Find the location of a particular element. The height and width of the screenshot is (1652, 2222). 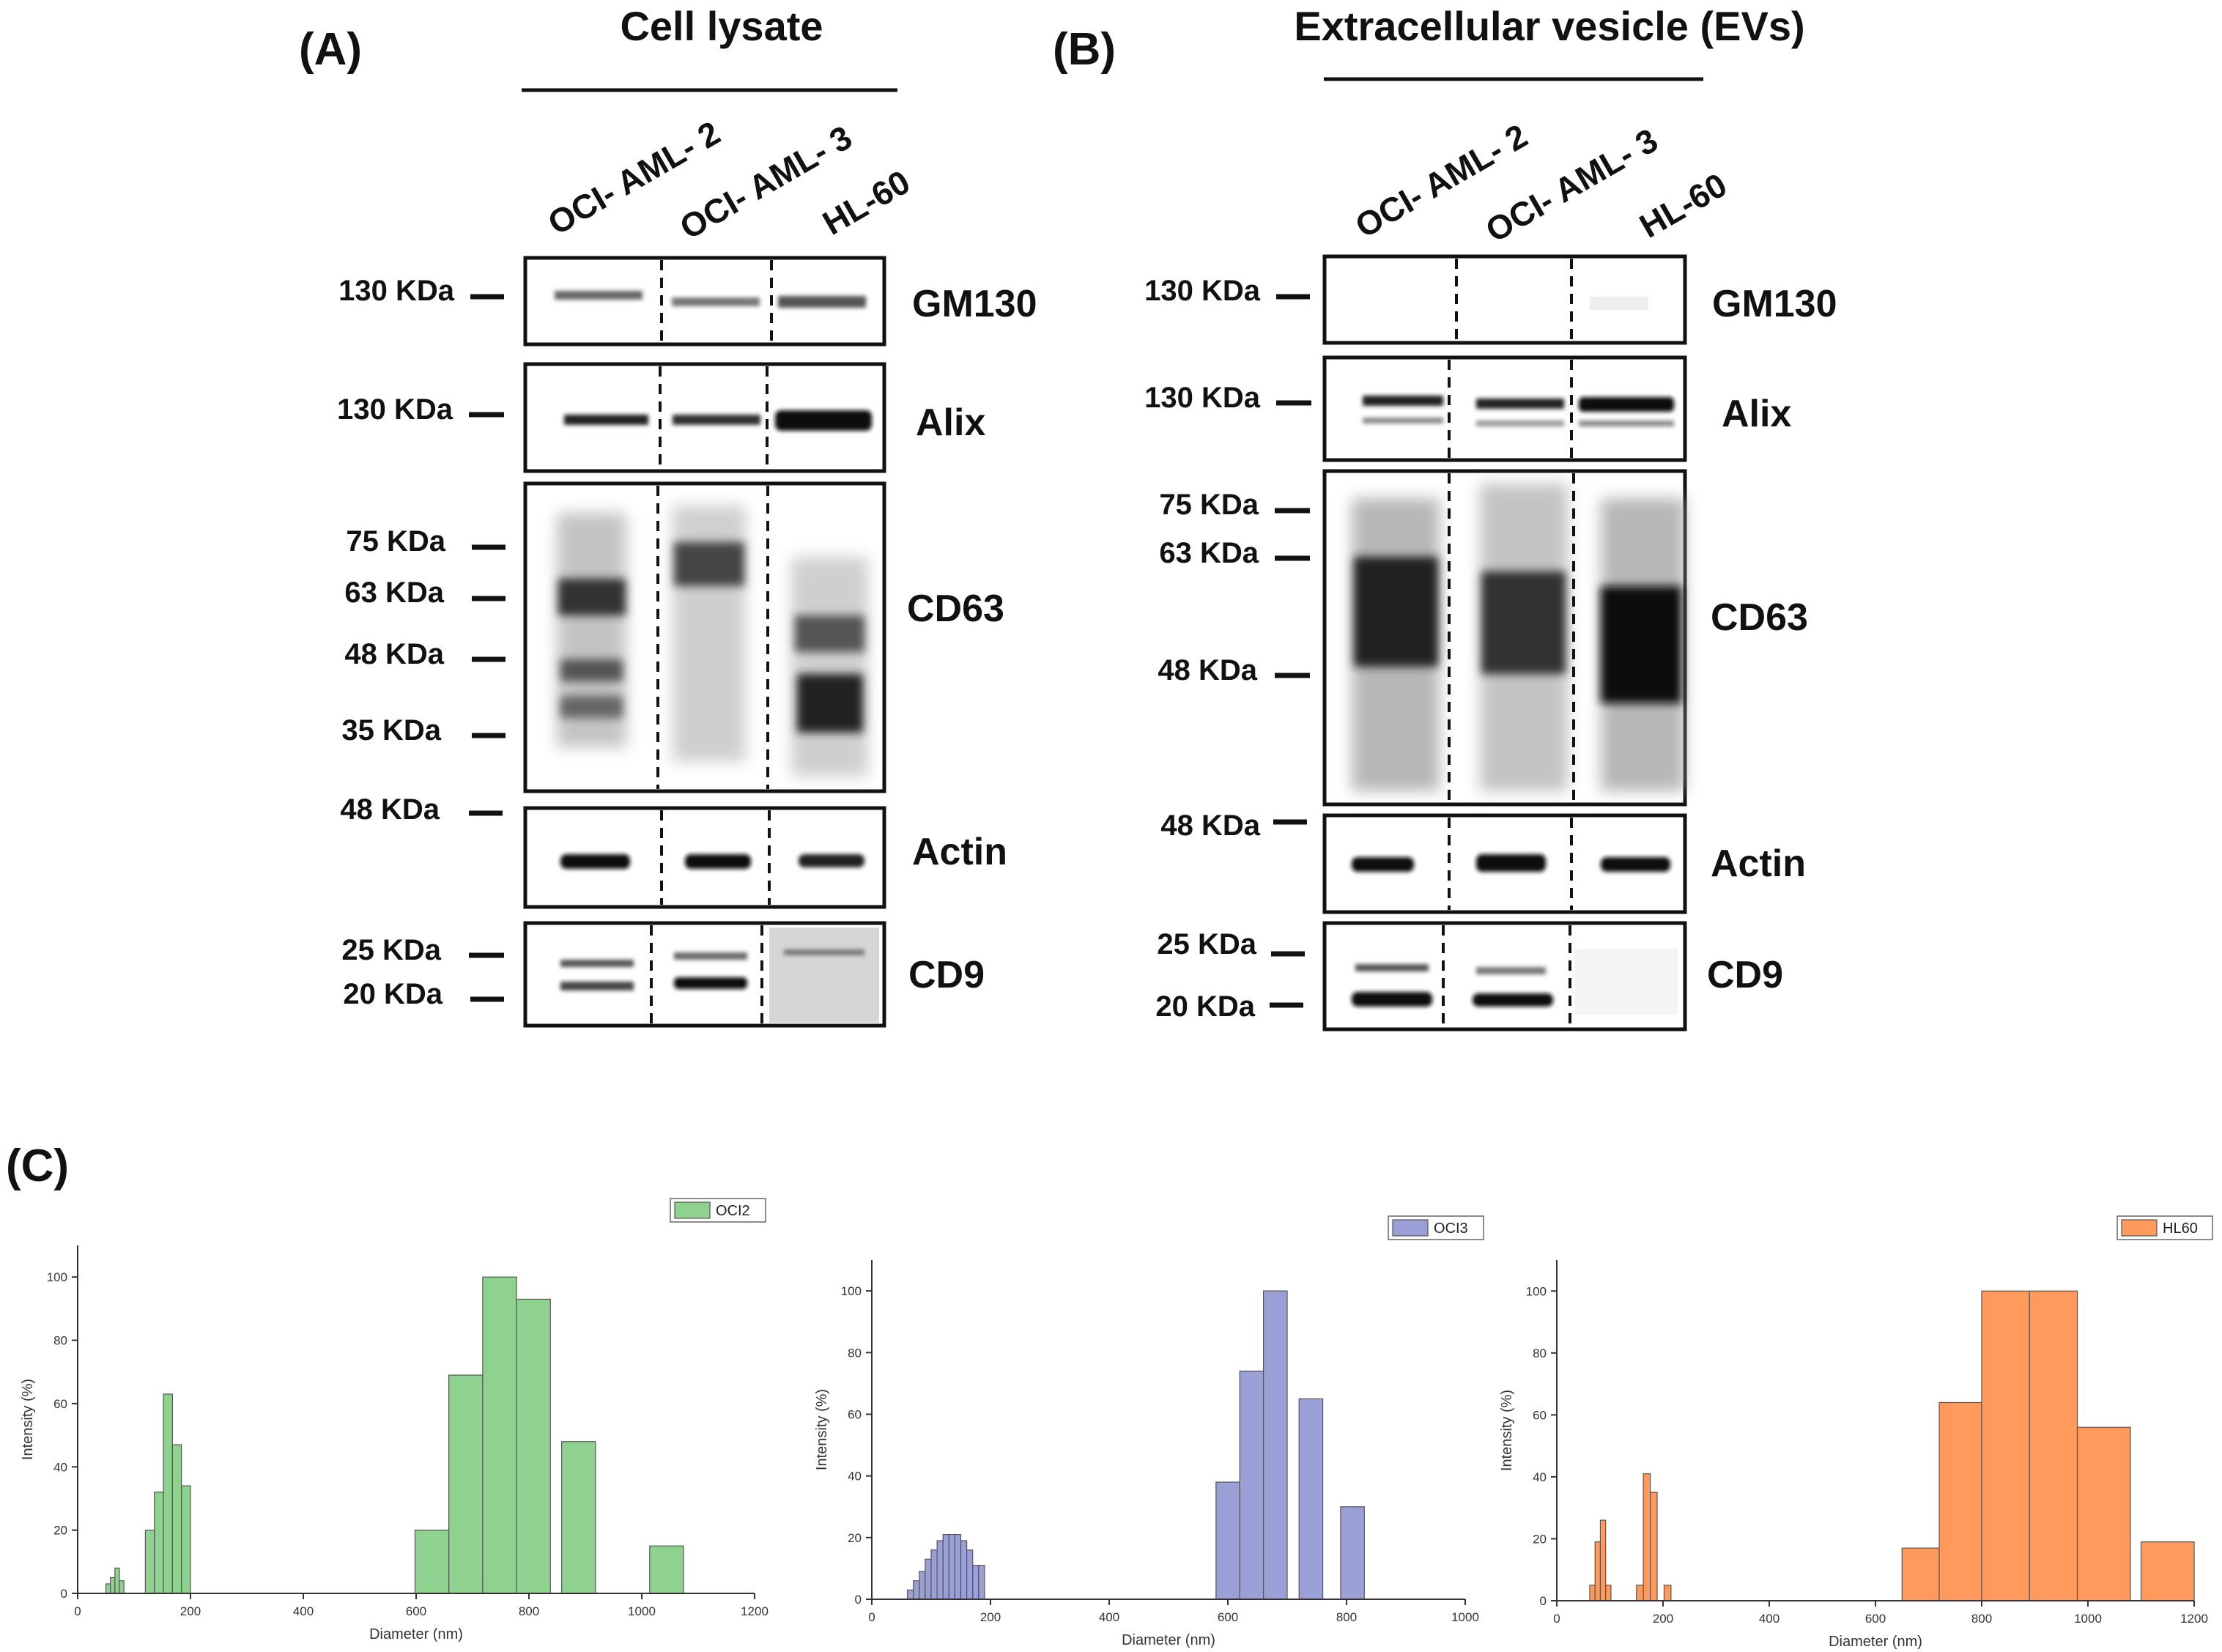

y-tick-label: 20 is located at coordinates (855, 1538).